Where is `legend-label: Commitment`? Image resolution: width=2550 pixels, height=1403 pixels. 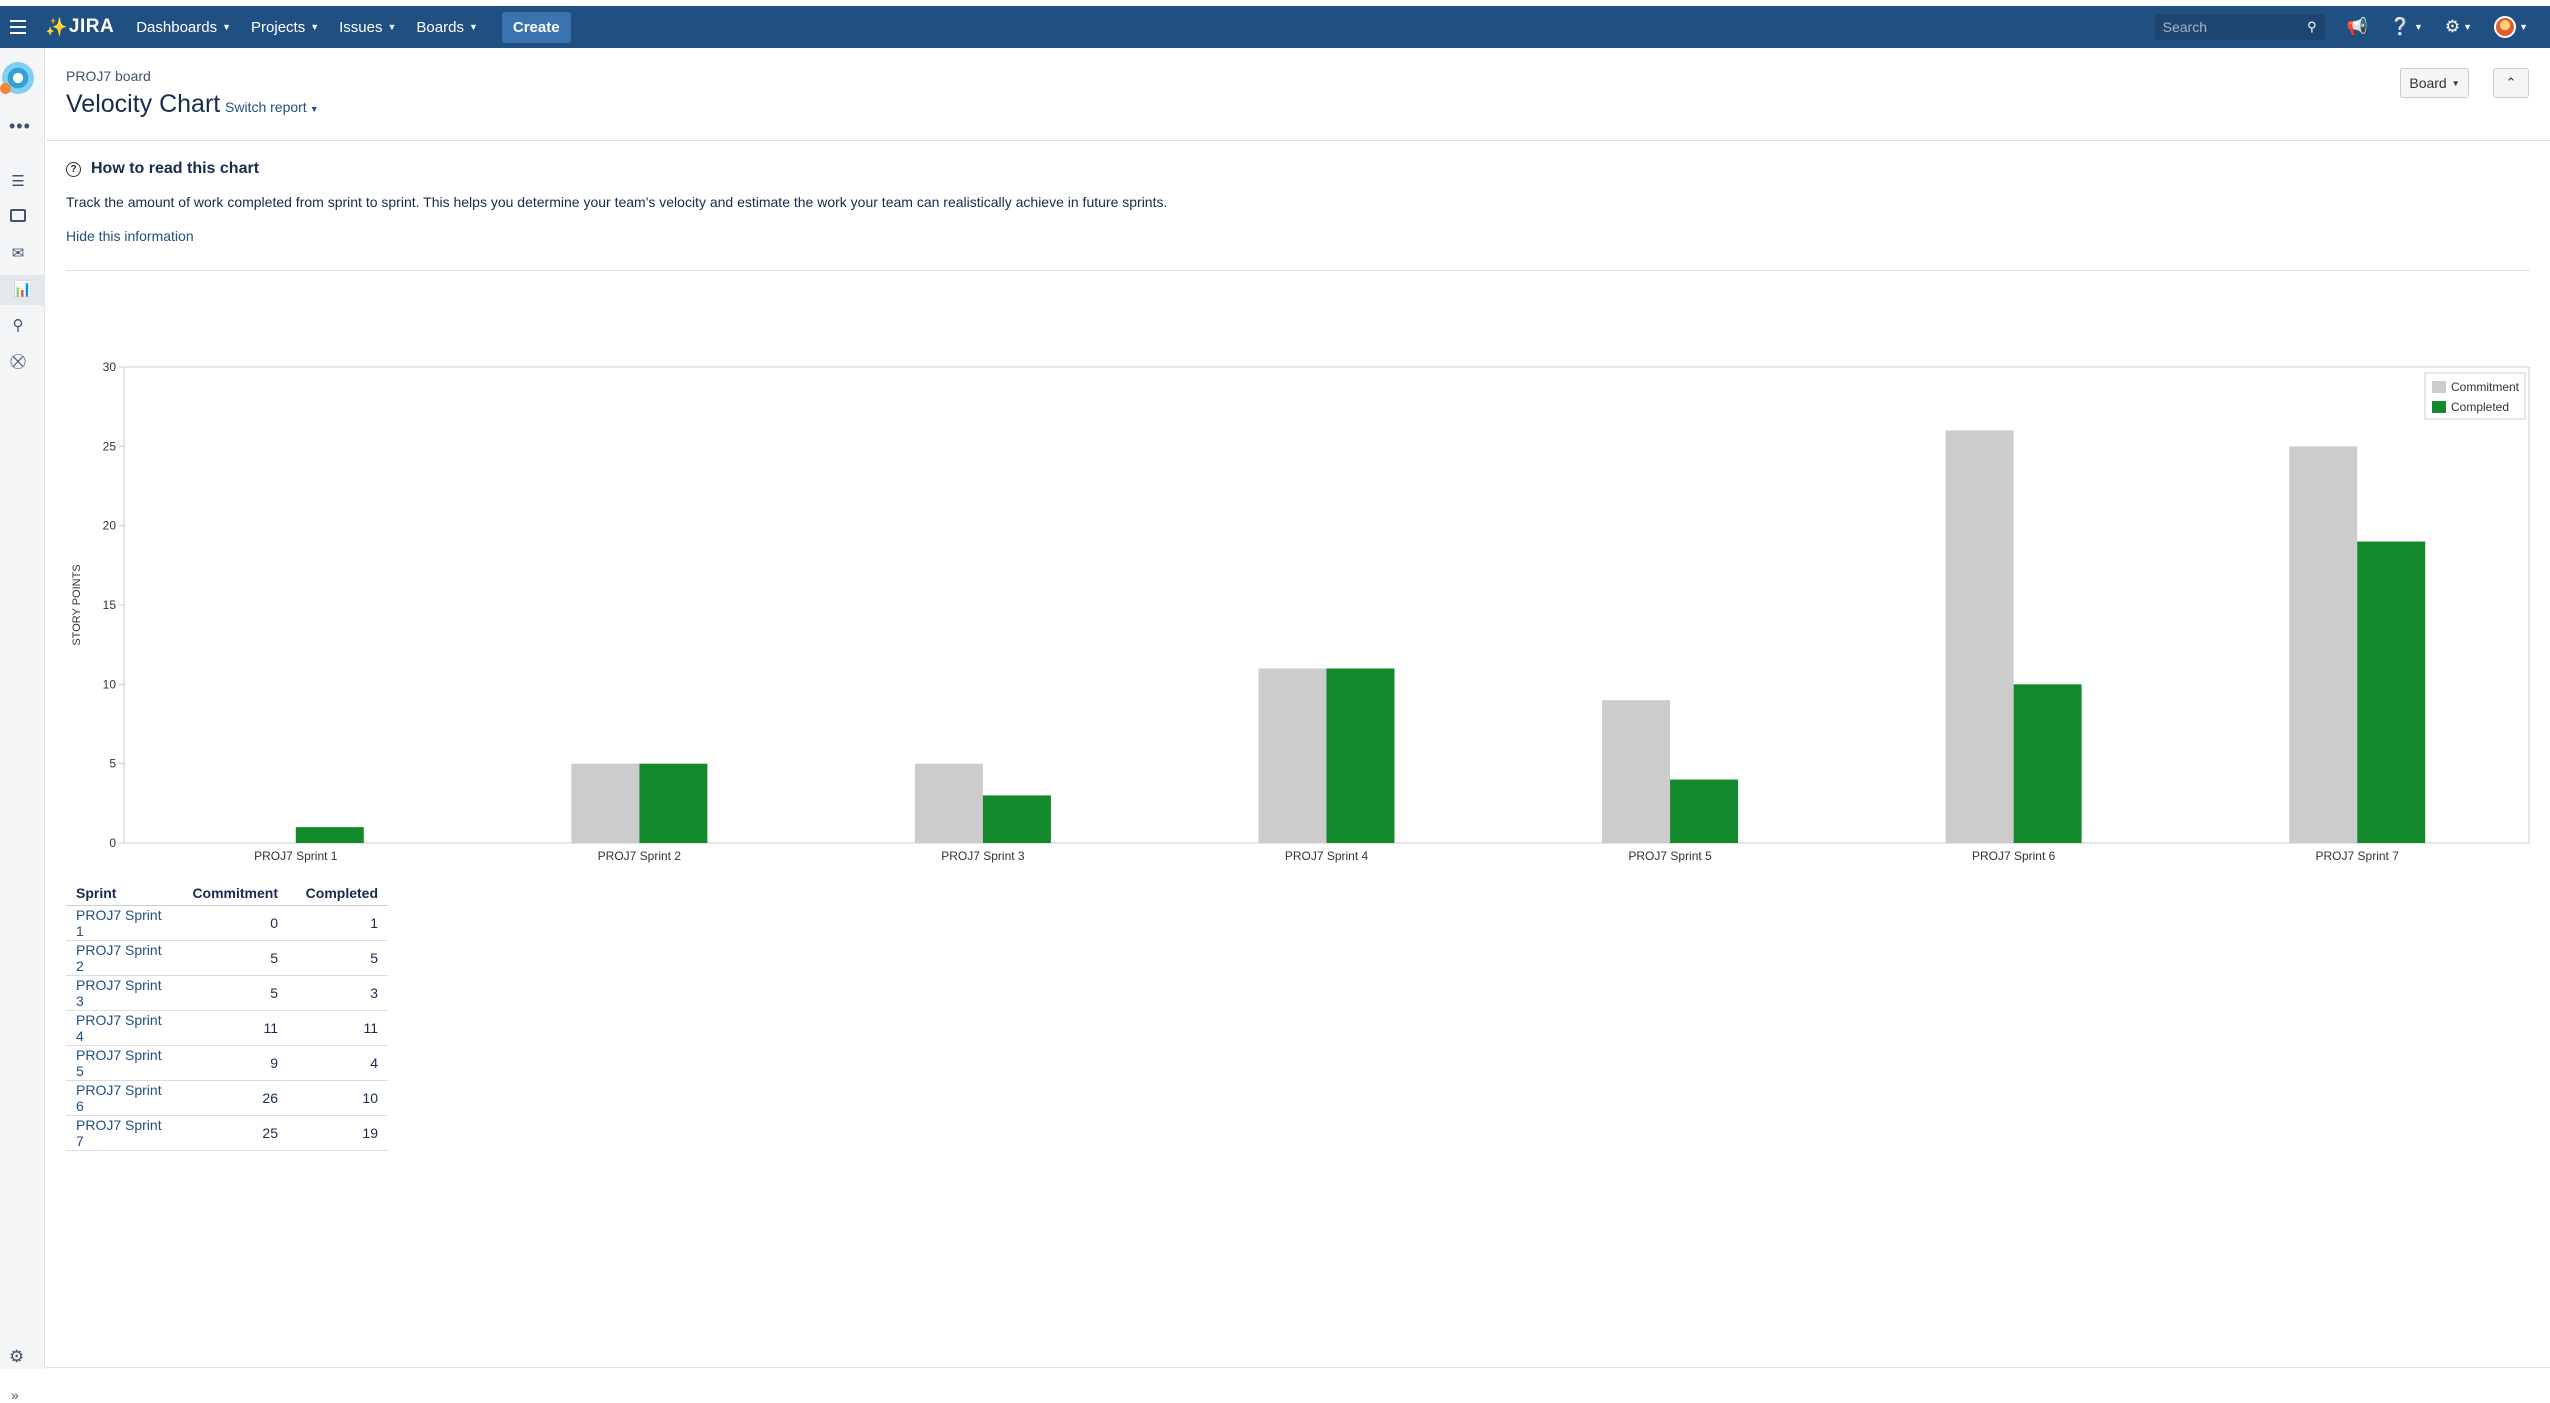
legend-label: Commitment is located at coordinates (2485, 387).